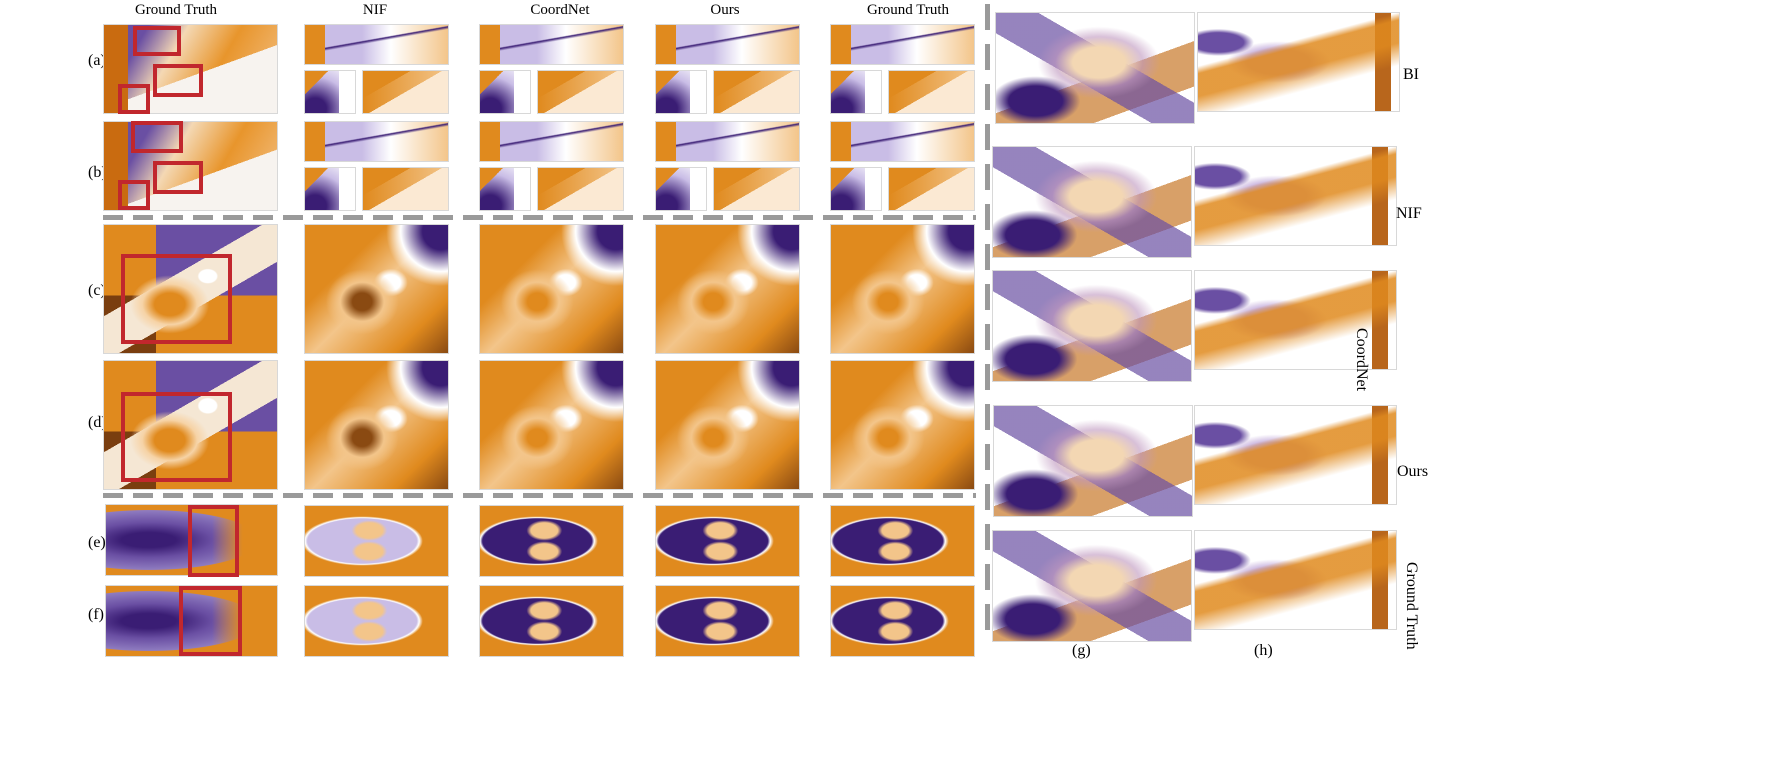  I want to click on panel-a-ours-main, so click(727, 44).